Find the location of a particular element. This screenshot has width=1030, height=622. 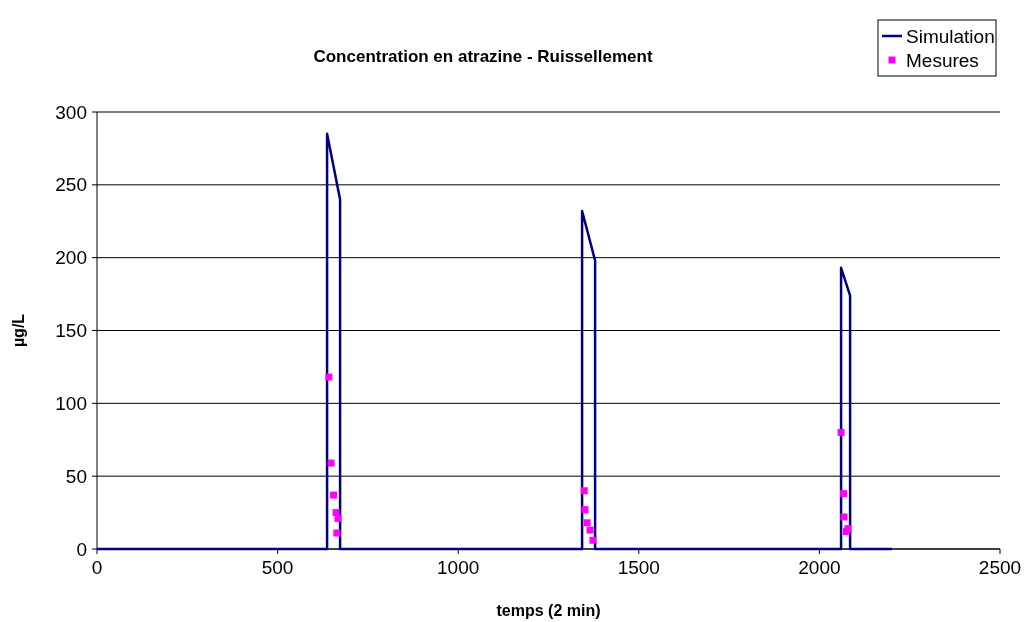

y-tick-label: 0 is located at coordinates (81, 549).